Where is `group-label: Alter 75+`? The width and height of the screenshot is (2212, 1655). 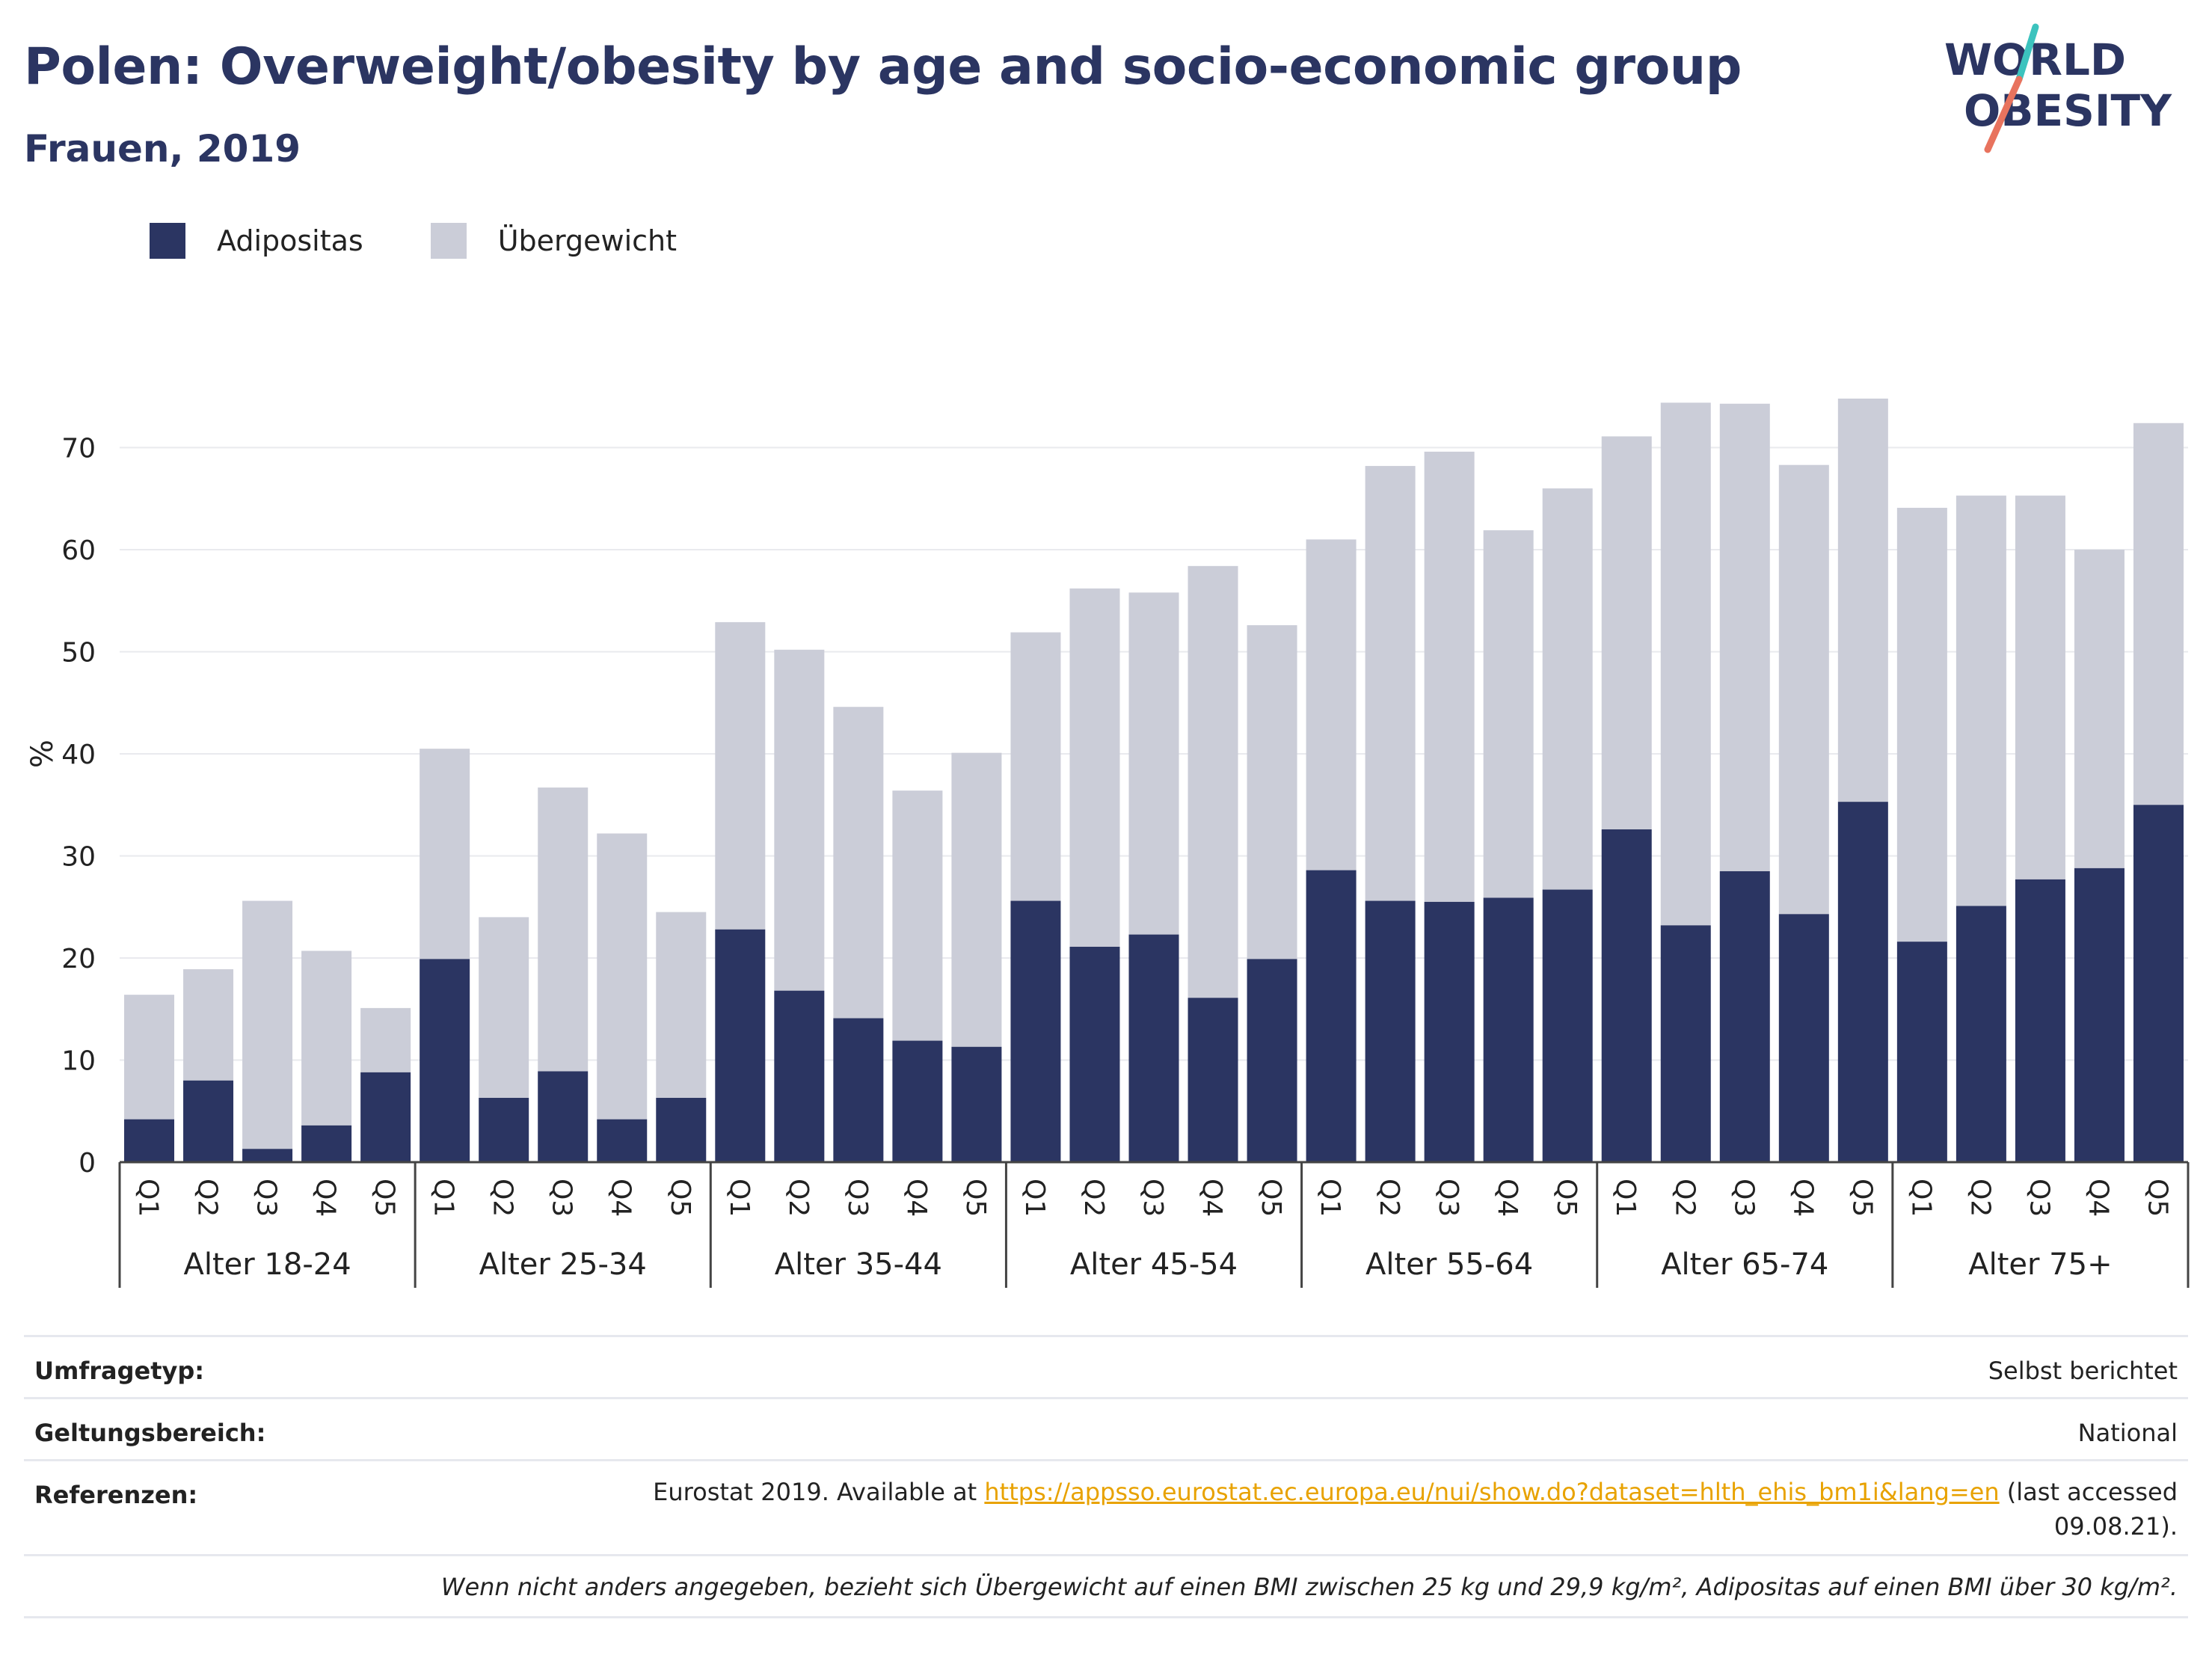 group-label: Alter 75+ is located at coordinates (2040, 1264).